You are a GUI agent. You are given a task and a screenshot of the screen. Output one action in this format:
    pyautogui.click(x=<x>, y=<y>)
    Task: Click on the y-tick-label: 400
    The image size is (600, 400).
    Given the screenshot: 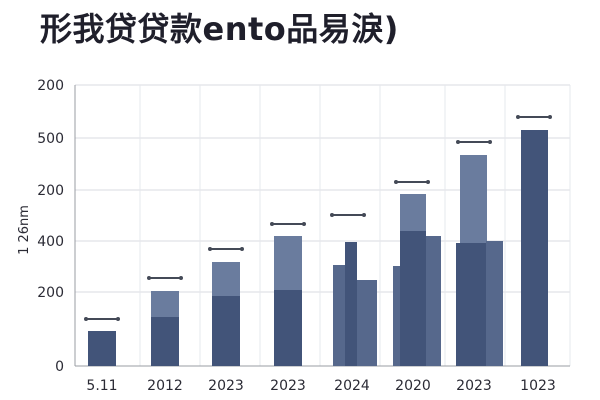 What is the action you would take?
    pyautogui.click(x=50, y=242)
    